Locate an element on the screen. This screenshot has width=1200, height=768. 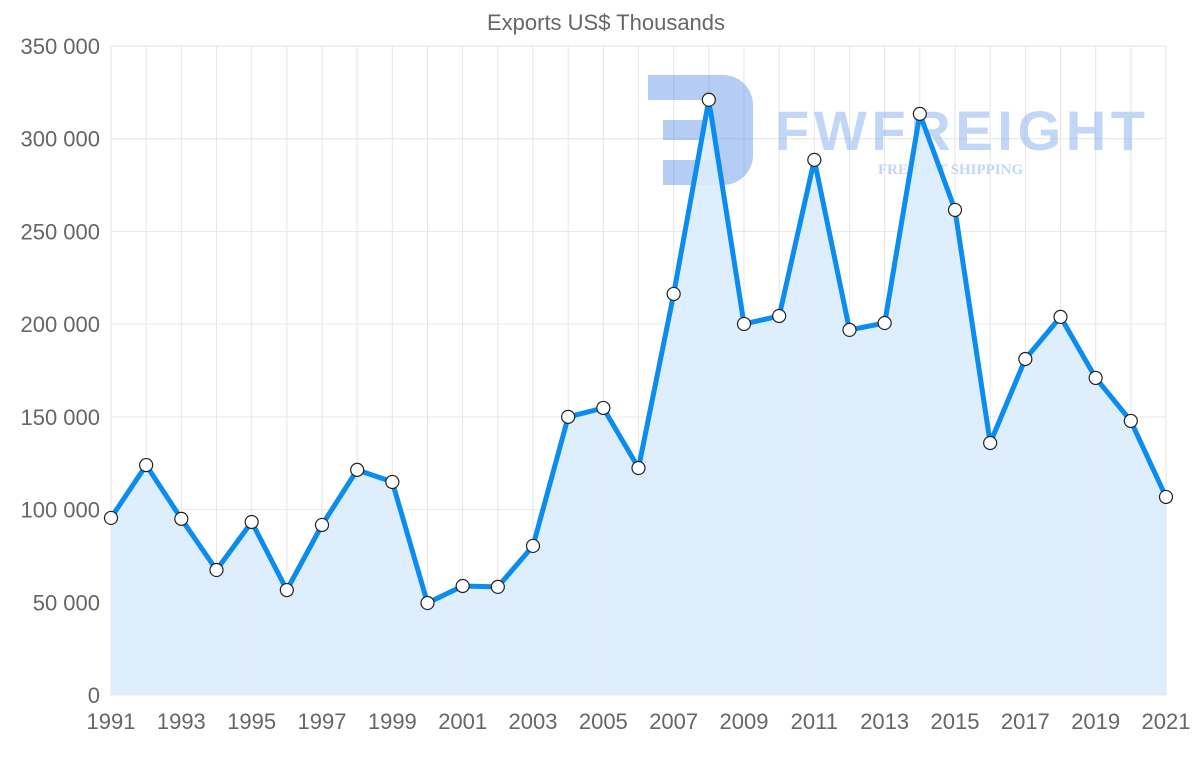
x-tick-label: 2001 is located at coordinates (462, 721).